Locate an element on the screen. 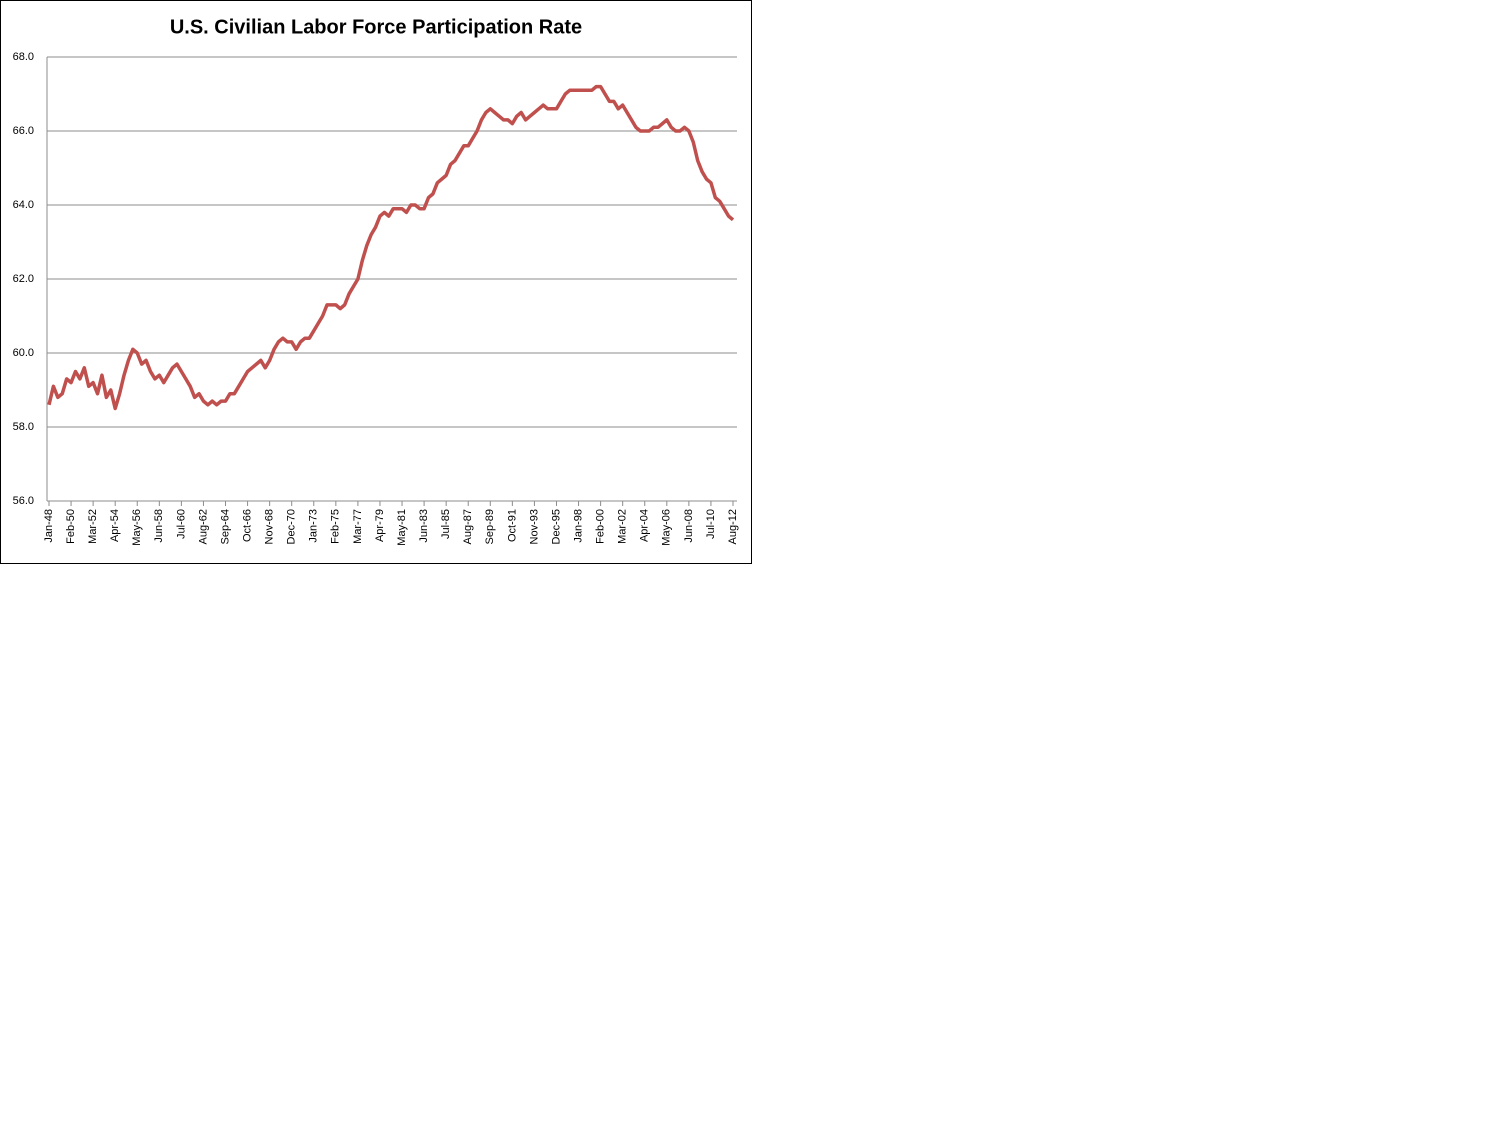  x-tick-label: Jul-60 is located at coordinates (181, 524).